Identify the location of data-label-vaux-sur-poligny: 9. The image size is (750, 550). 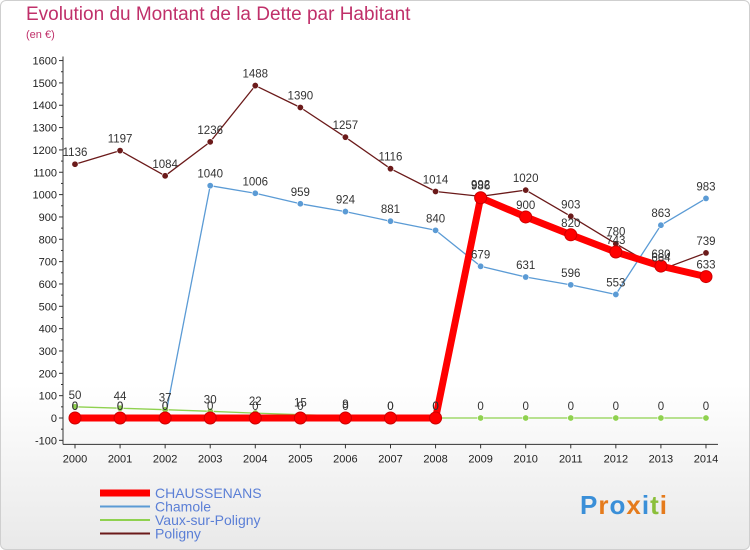
(345, 405).